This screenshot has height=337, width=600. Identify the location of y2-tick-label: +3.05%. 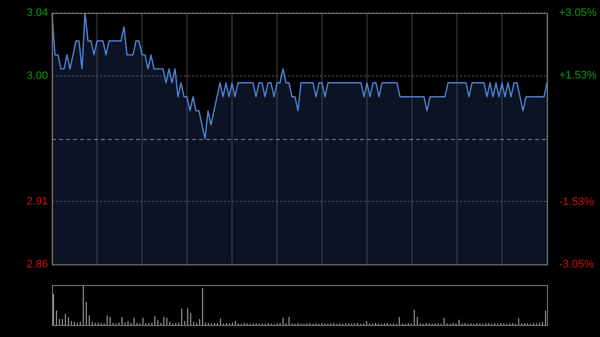
(578, 13).